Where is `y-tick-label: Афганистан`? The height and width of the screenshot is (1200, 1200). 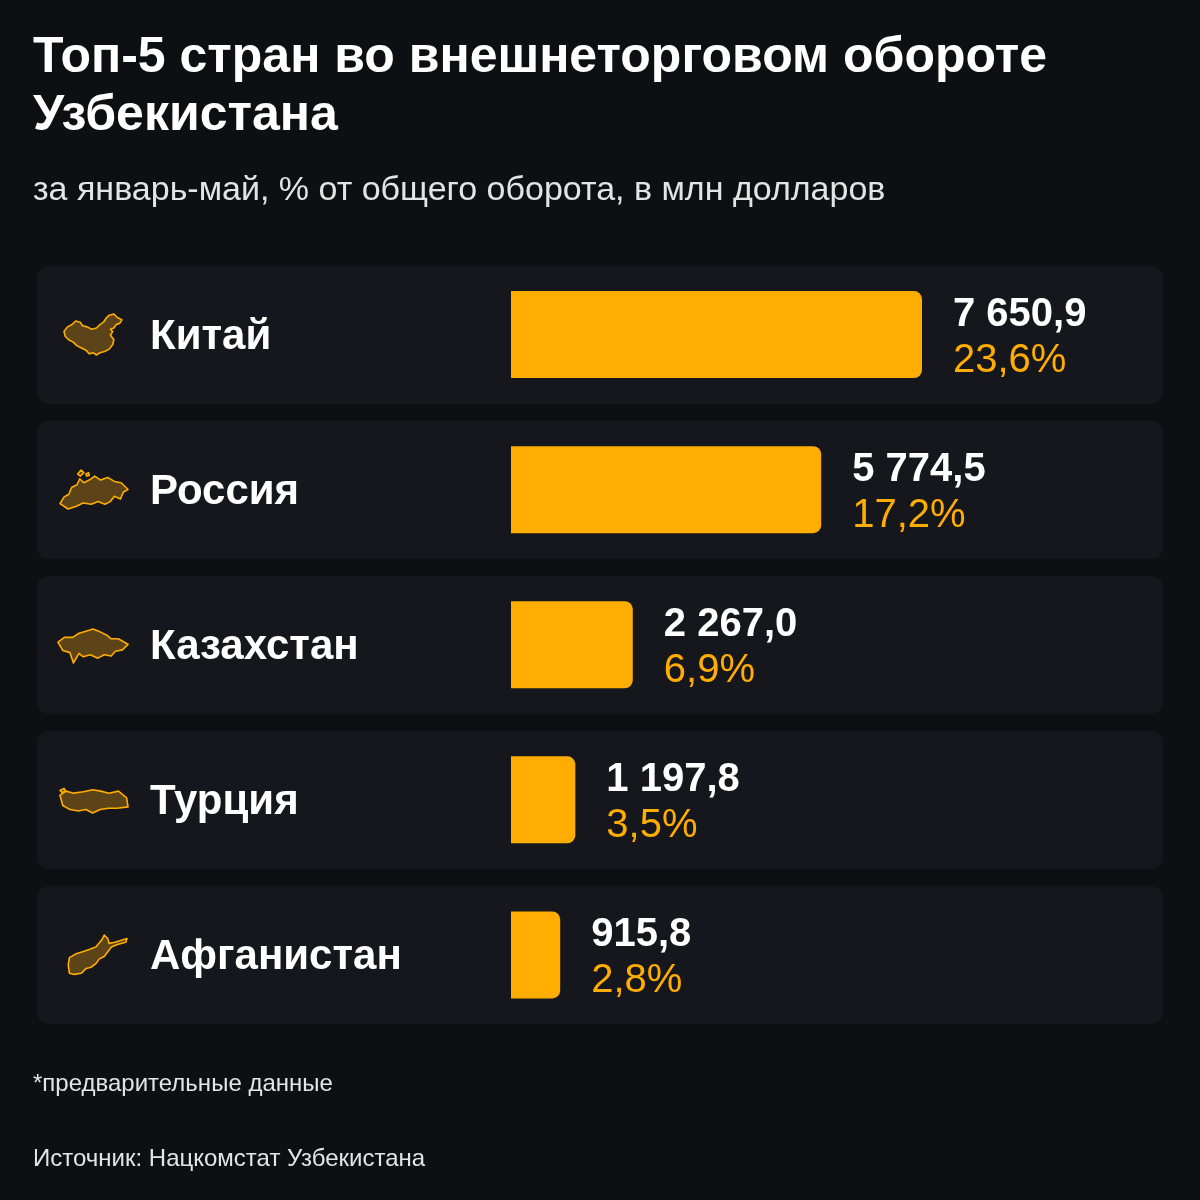 y-tick-label: Афганистан is located at coordinates (276, 955).